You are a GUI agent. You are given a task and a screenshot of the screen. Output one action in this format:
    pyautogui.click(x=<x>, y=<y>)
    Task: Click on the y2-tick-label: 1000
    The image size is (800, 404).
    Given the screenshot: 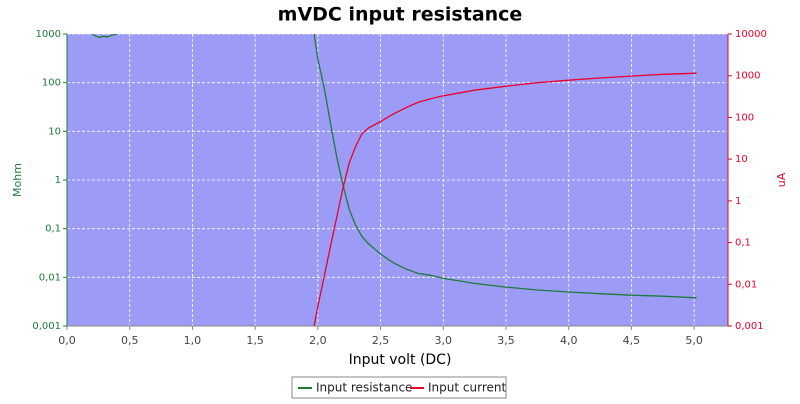 What is the action you would take?
    pyautogui.click(x=747, y=76)
    